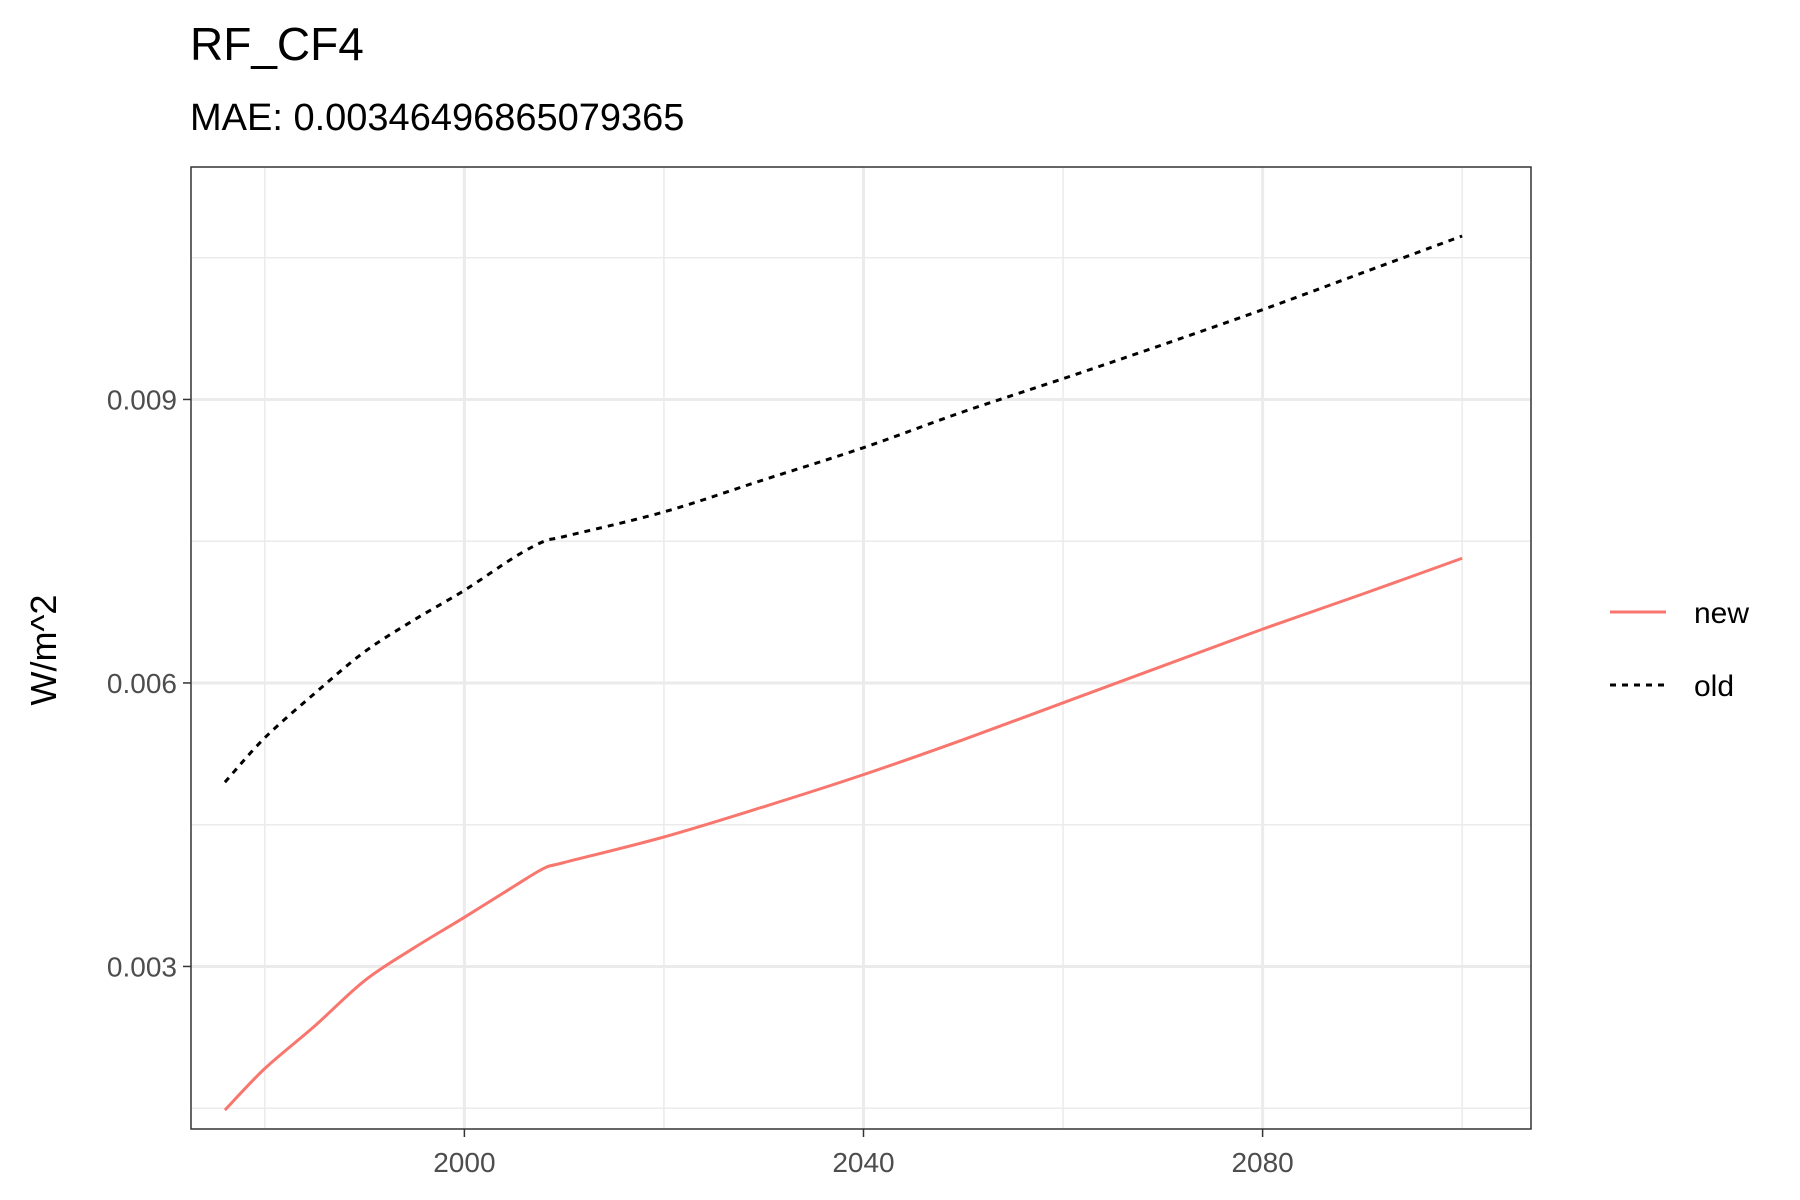 Image resolution: width=1800 pixels, height=1200 pixels. Describe the element at coordinates (437, 118) in the screenshot. I see `chart-subtitle: MAE: 0.00346496865079365` at that location.